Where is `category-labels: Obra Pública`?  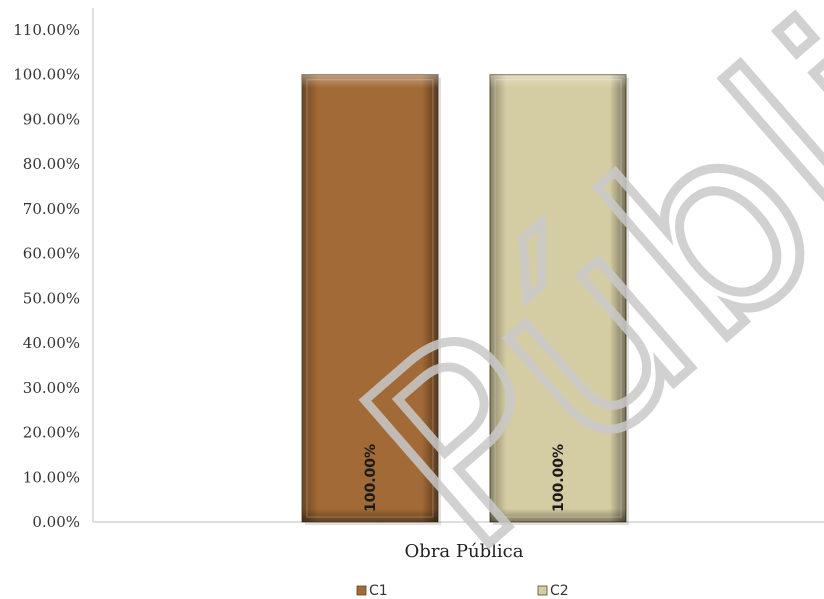 category-labels: Obra Pública is located at coordinates (464, 551).